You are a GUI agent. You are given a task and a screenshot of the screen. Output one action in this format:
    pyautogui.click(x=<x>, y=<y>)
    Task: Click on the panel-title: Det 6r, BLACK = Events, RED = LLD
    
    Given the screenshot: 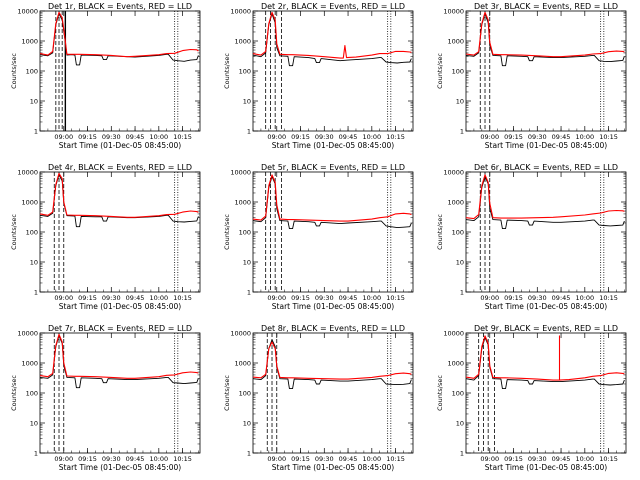 What is the action you would take?
    pyautogui.click(x=546, y=167)
    